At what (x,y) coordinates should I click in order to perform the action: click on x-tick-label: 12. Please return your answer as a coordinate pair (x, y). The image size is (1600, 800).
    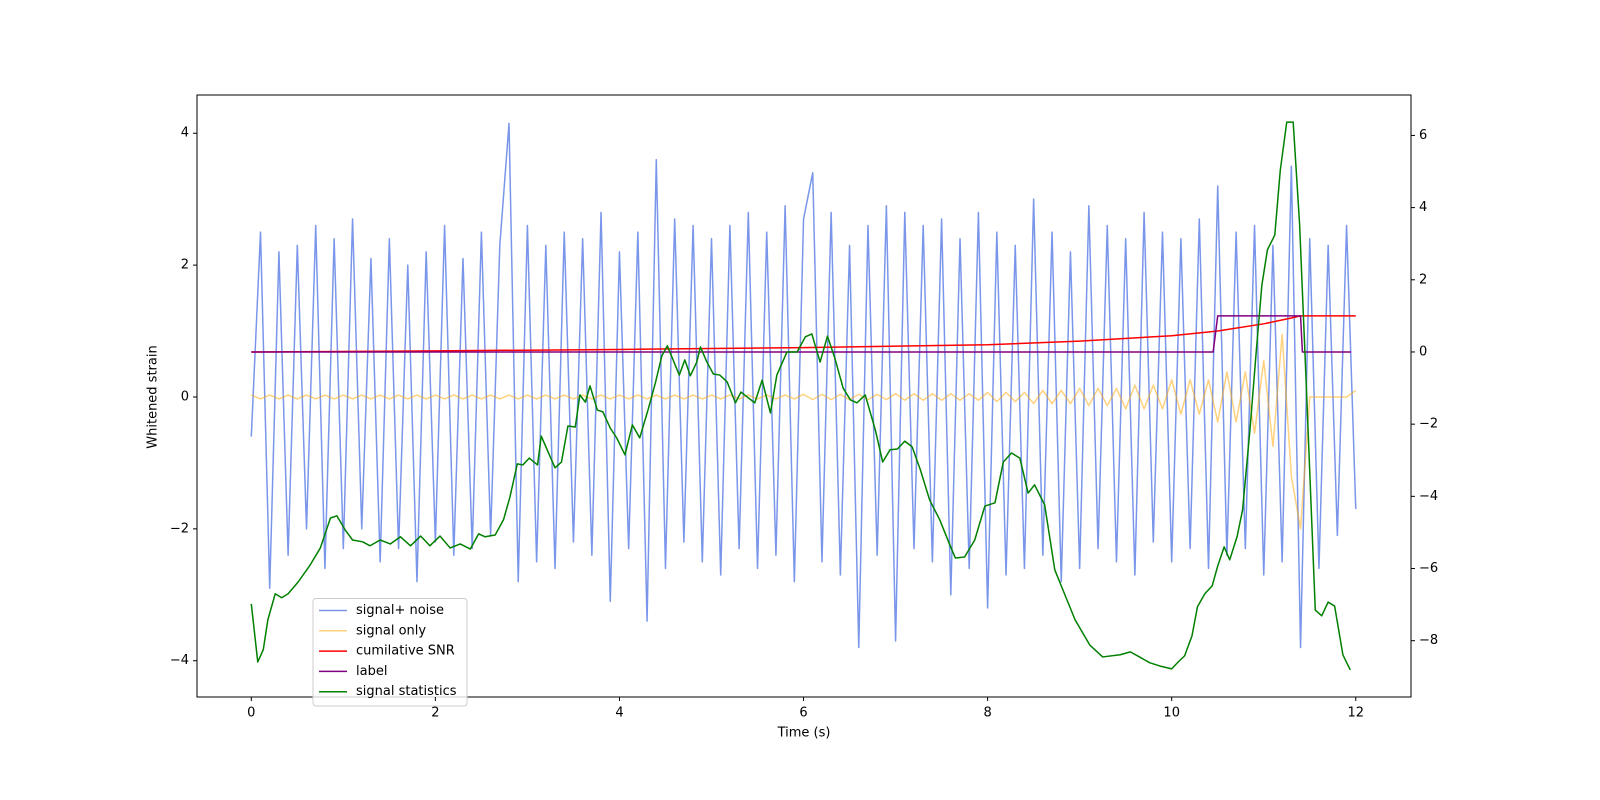
    Looking at the image, I should click on (1356, 713).